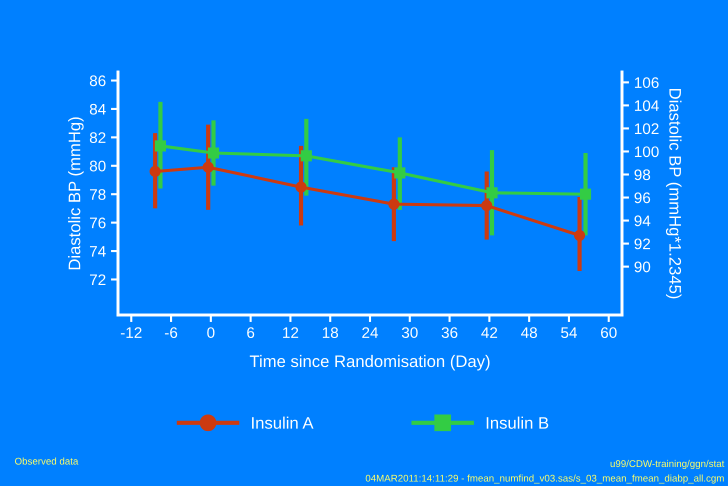 This screenshot has height=486, width=728. Describe the element at coordinates (450, 332) in the screenshot. I see `x-tick-label: 36` at that location.